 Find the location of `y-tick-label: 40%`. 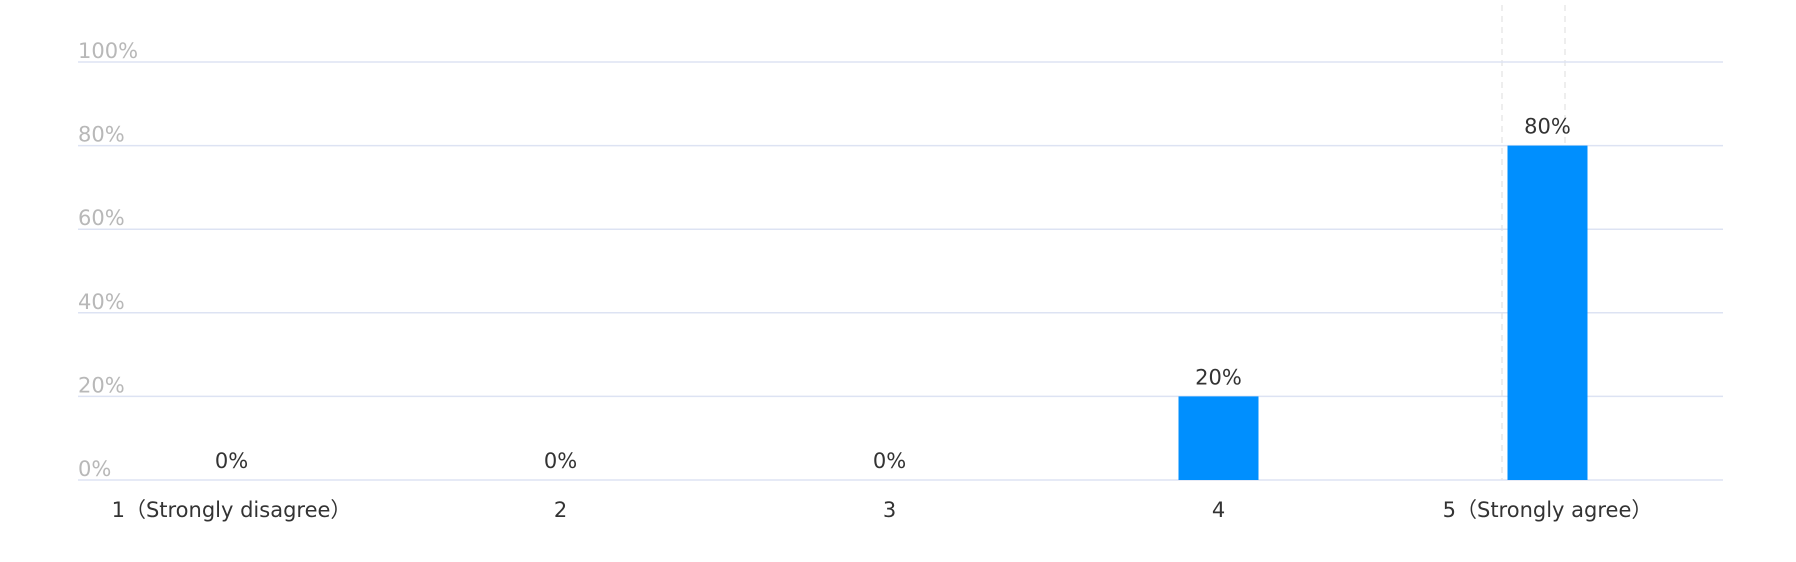

y-tick-label: 40% is located at coordinates (101, 302).